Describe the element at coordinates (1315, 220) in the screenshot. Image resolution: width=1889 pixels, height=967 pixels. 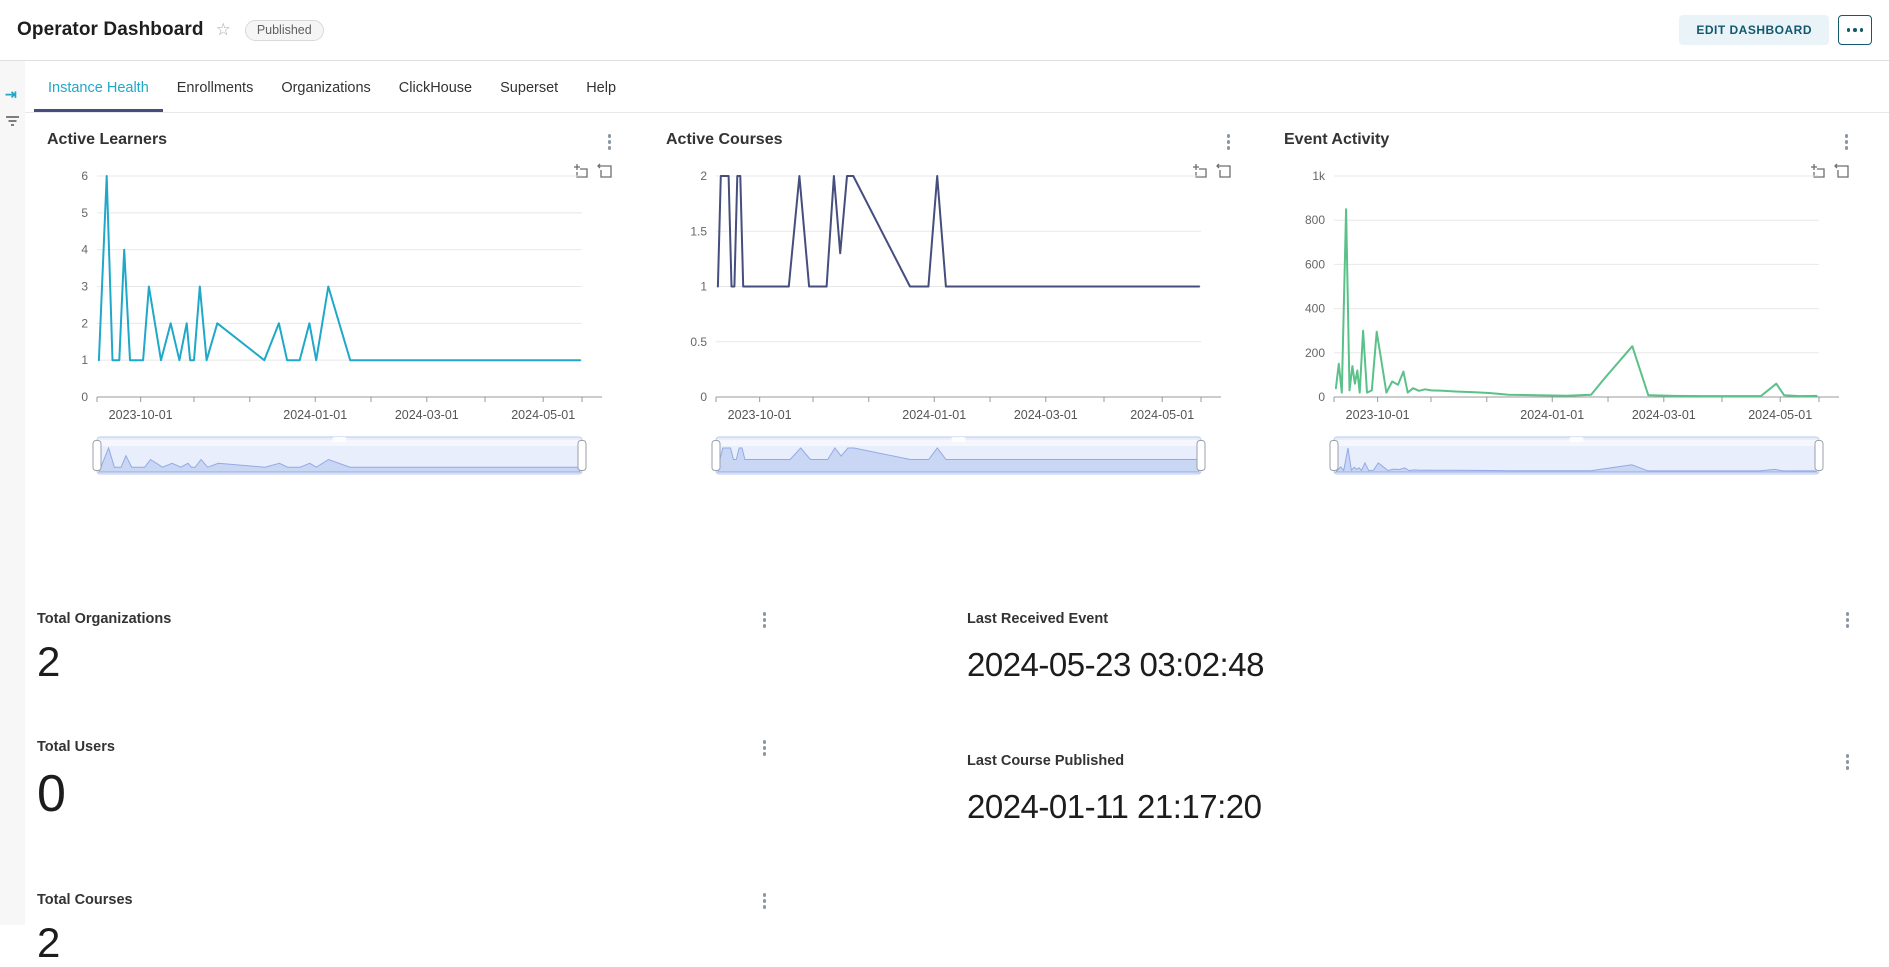
I see `svg-text: 800` at that location.